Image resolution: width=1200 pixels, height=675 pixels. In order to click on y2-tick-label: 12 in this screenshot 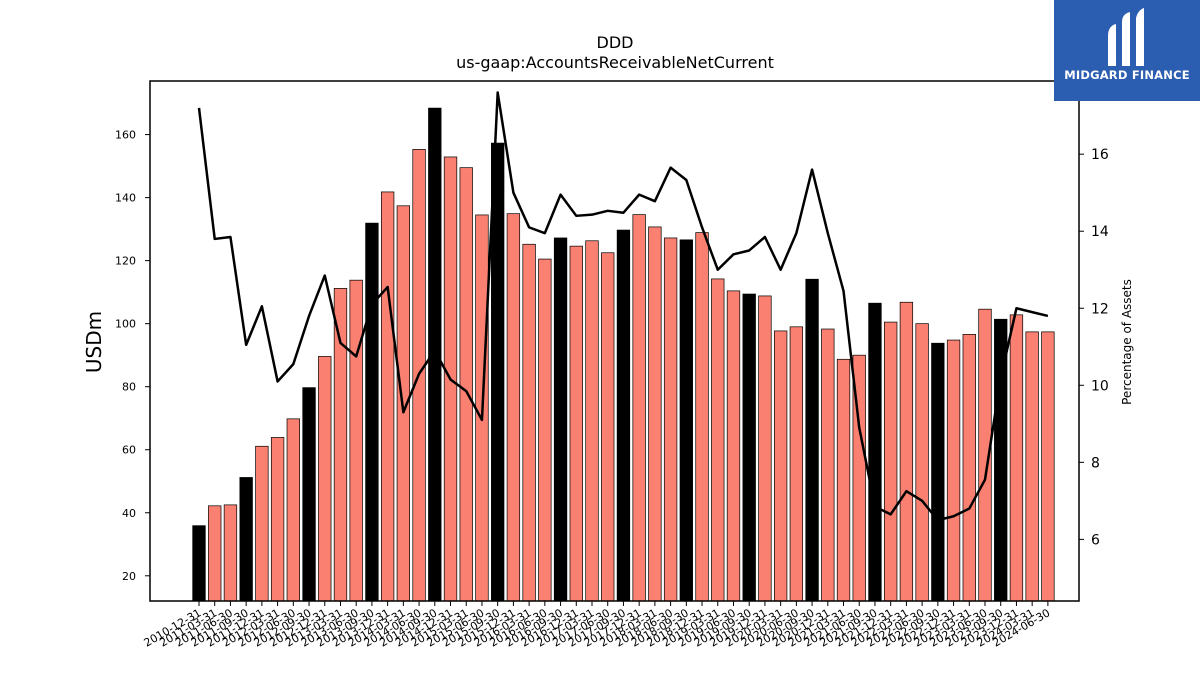, I will do `click(1100, 309)`.